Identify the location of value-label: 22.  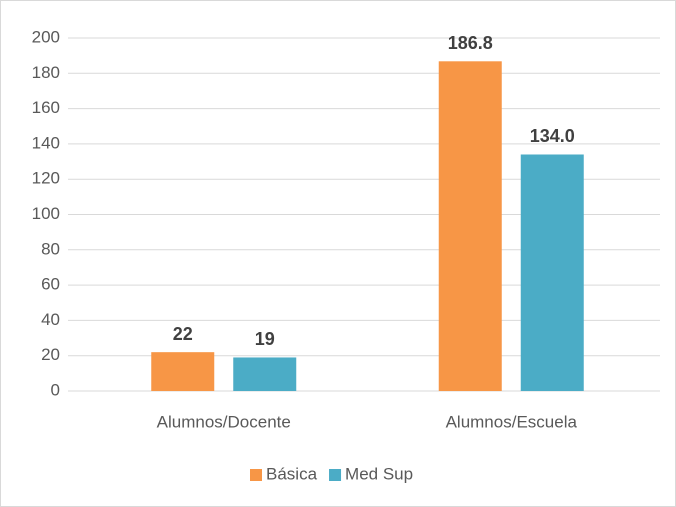
(183, 334).